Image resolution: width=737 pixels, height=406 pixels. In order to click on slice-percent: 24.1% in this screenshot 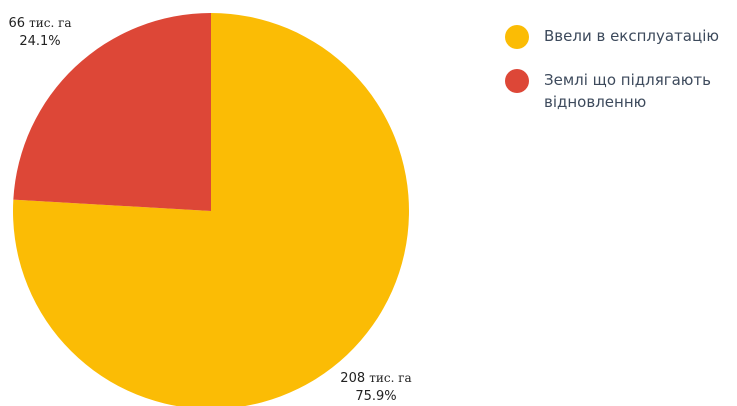, I will do `click(39, 41)`.